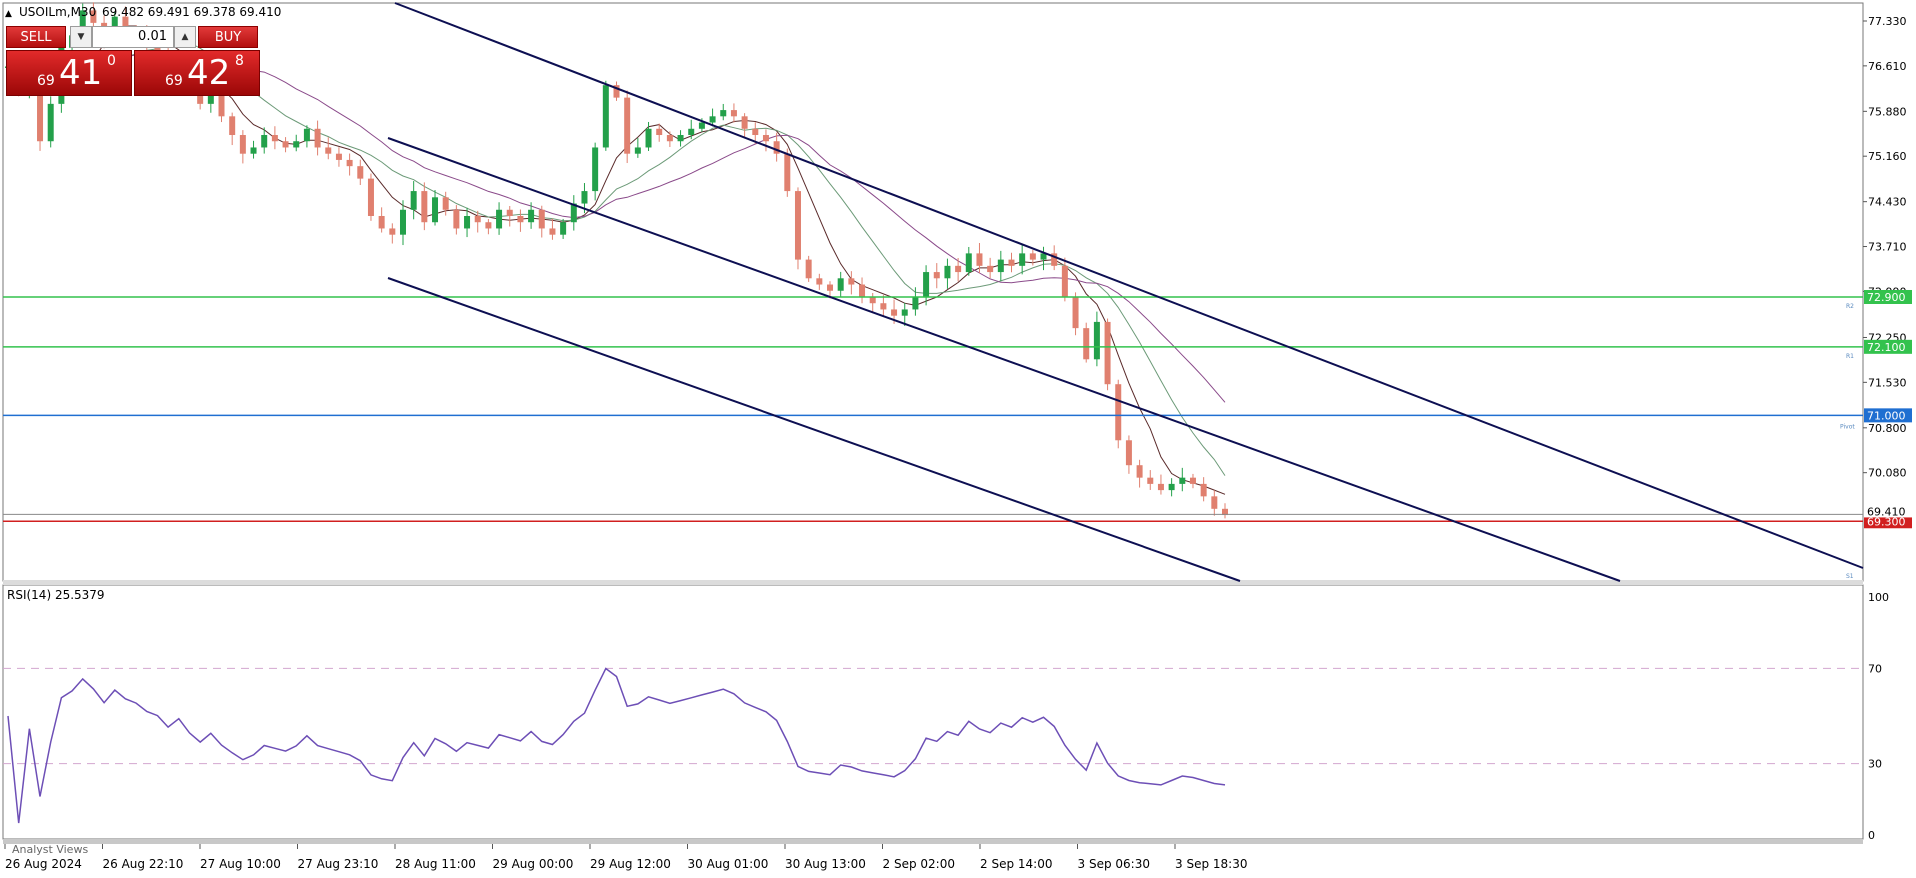 This screenshot has width=1916, height=878. Describe the element at coordinates (228, 37) in the screenshot. I see `buy-button: BUY` at that location.